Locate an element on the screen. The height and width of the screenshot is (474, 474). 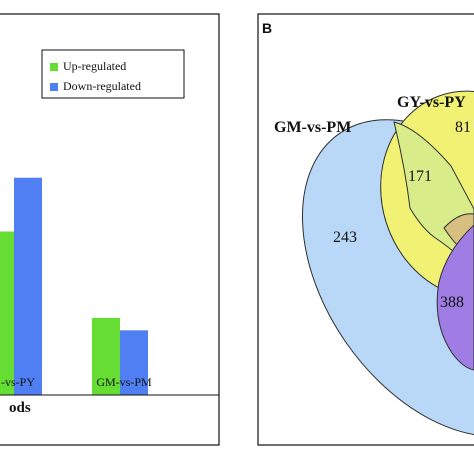
legend-box is located at coordinates (113, 74).